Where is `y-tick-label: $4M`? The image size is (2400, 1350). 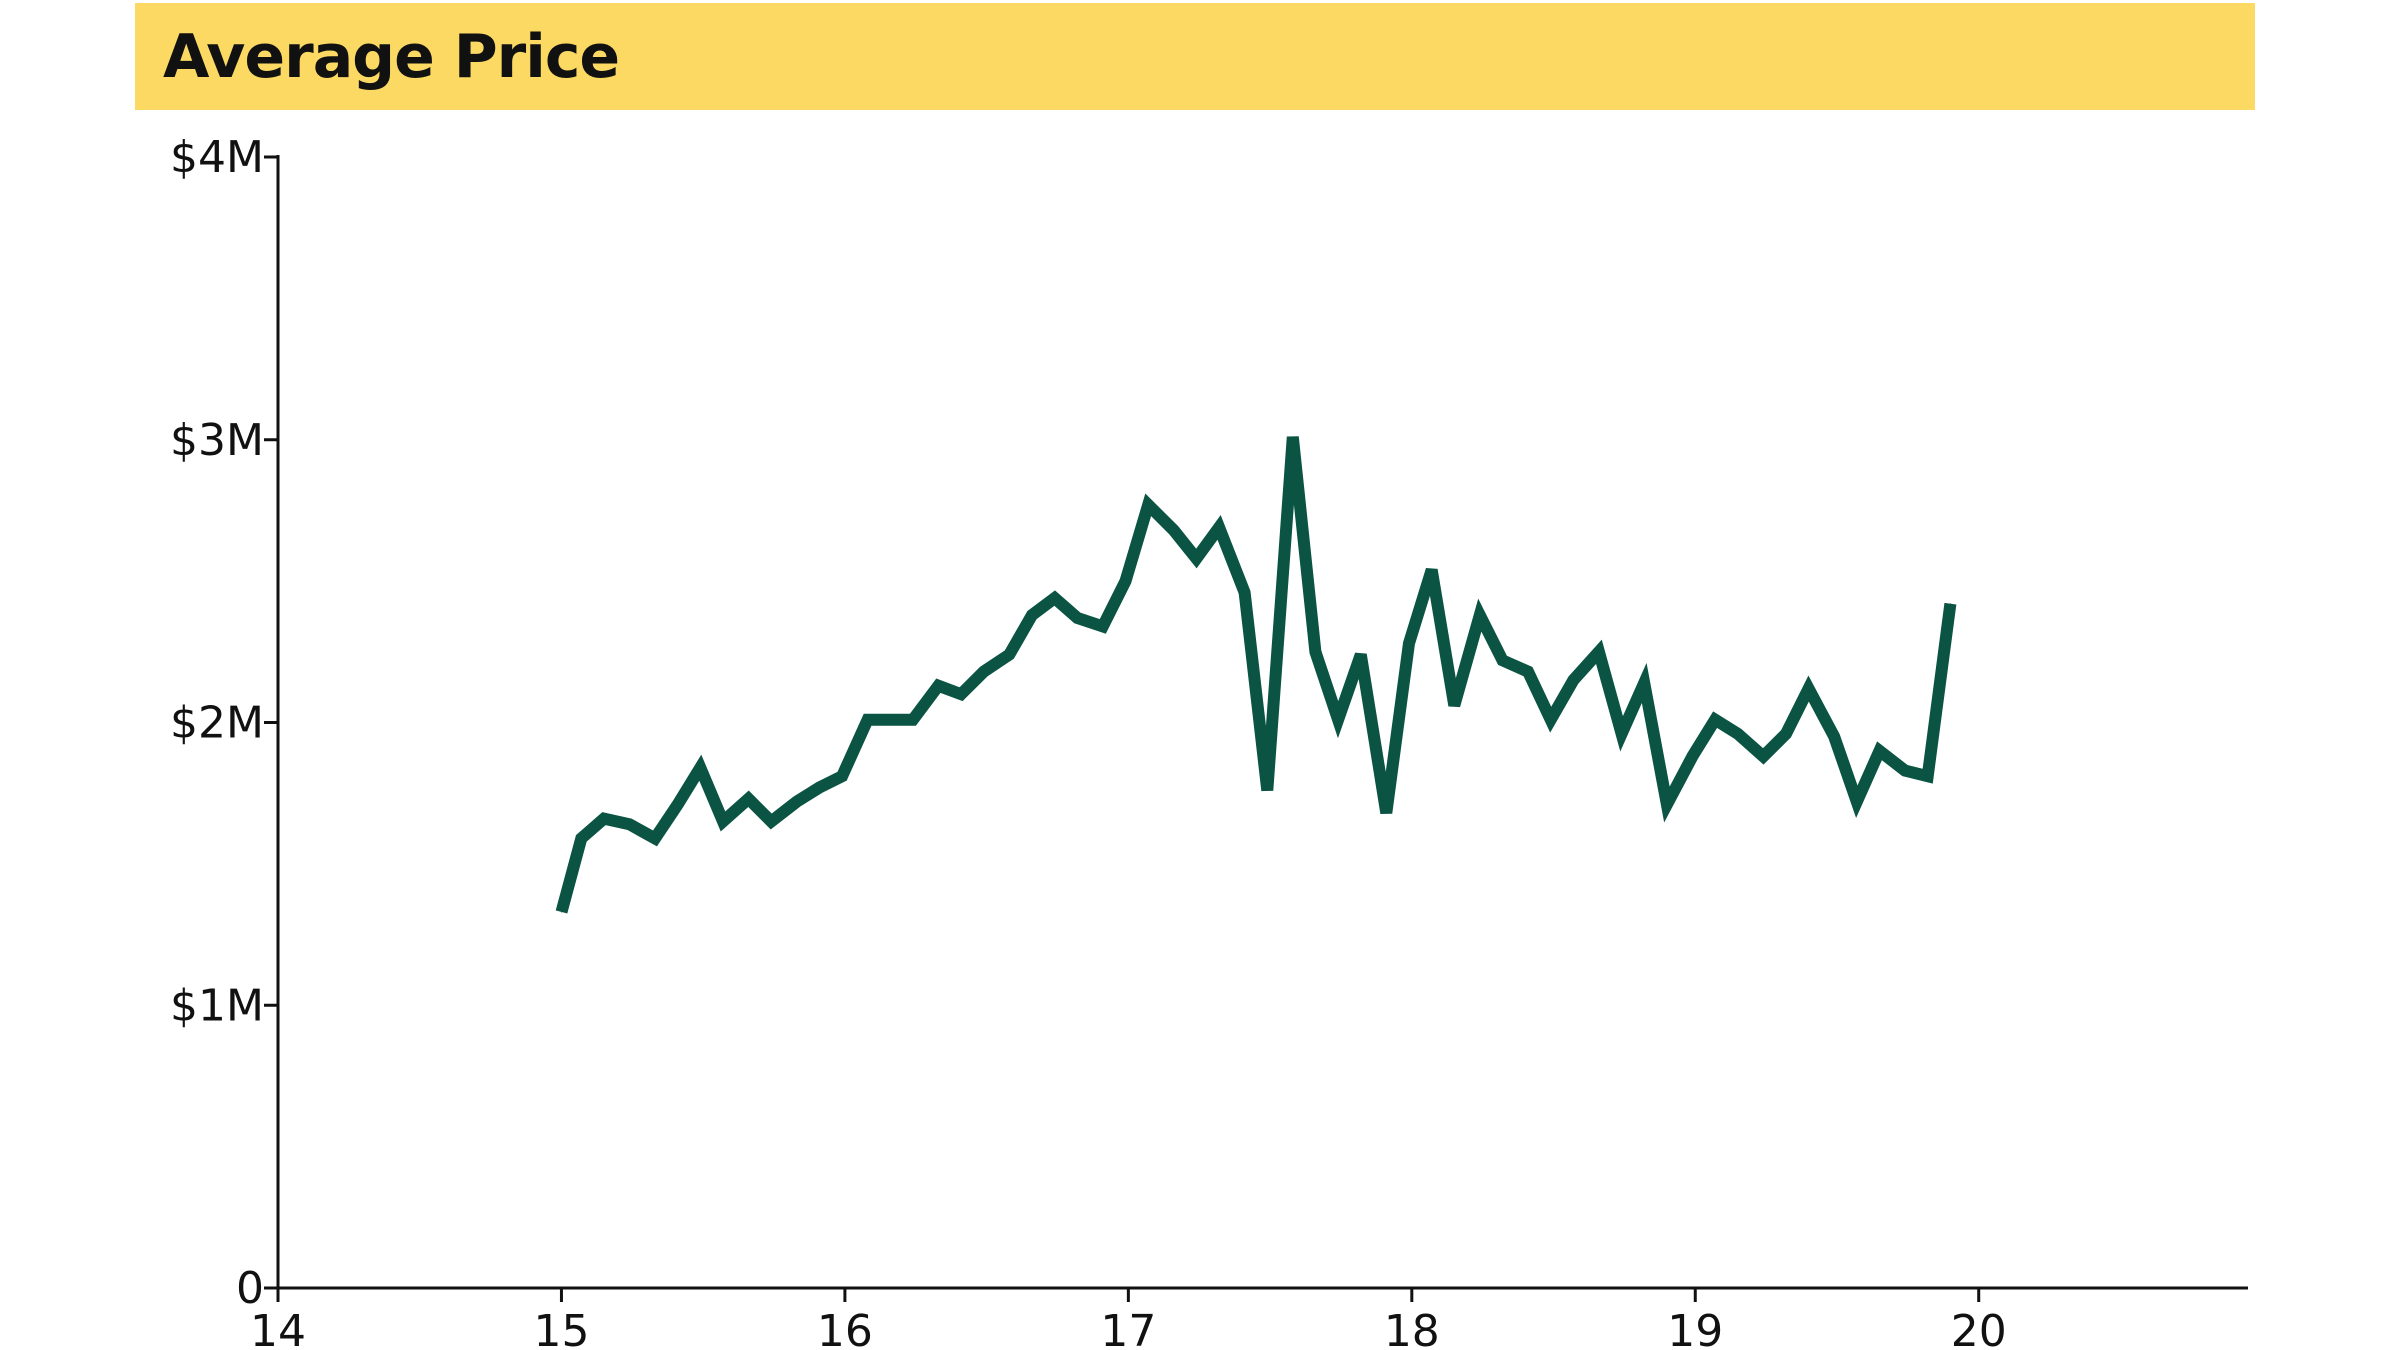
y-tick-label: $4M is located at coordinates (217, 157).